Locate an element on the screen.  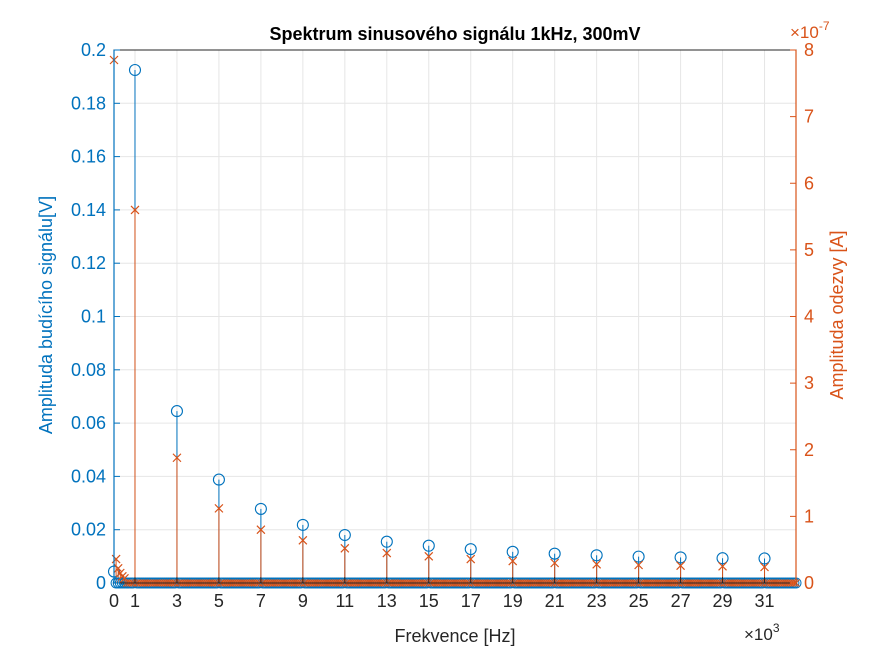
right-axis-label: Amplituda odezvy [A] is located at coordinates (837, 314).